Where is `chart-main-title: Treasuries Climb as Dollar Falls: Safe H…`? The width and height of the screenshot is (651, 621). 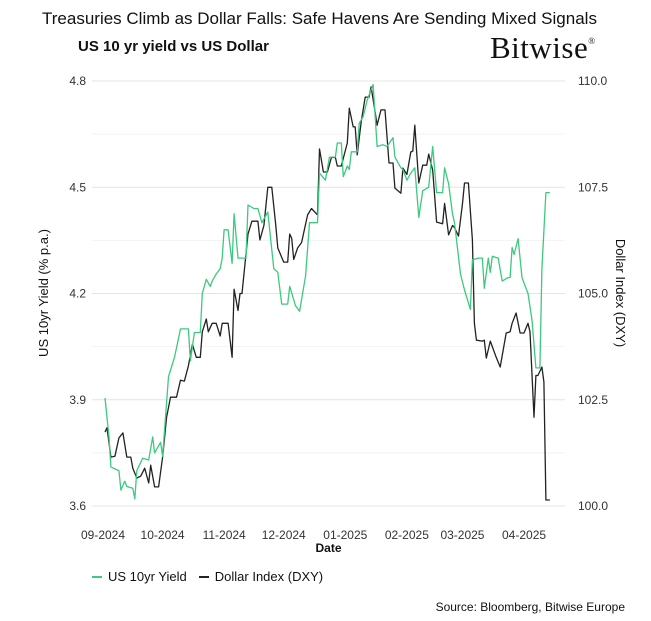 chart-main-title: Treasuries Climb as Dollar Falls: Safe H… is located at coordinates (319, 18).